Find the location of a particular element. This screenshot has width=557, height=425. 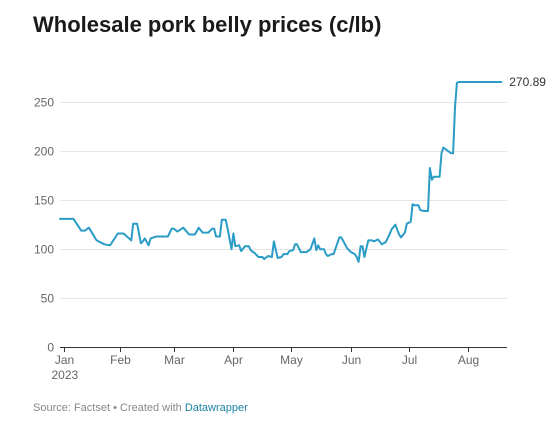

end-value-label: 270.89 is located at coordinates (527, 82).